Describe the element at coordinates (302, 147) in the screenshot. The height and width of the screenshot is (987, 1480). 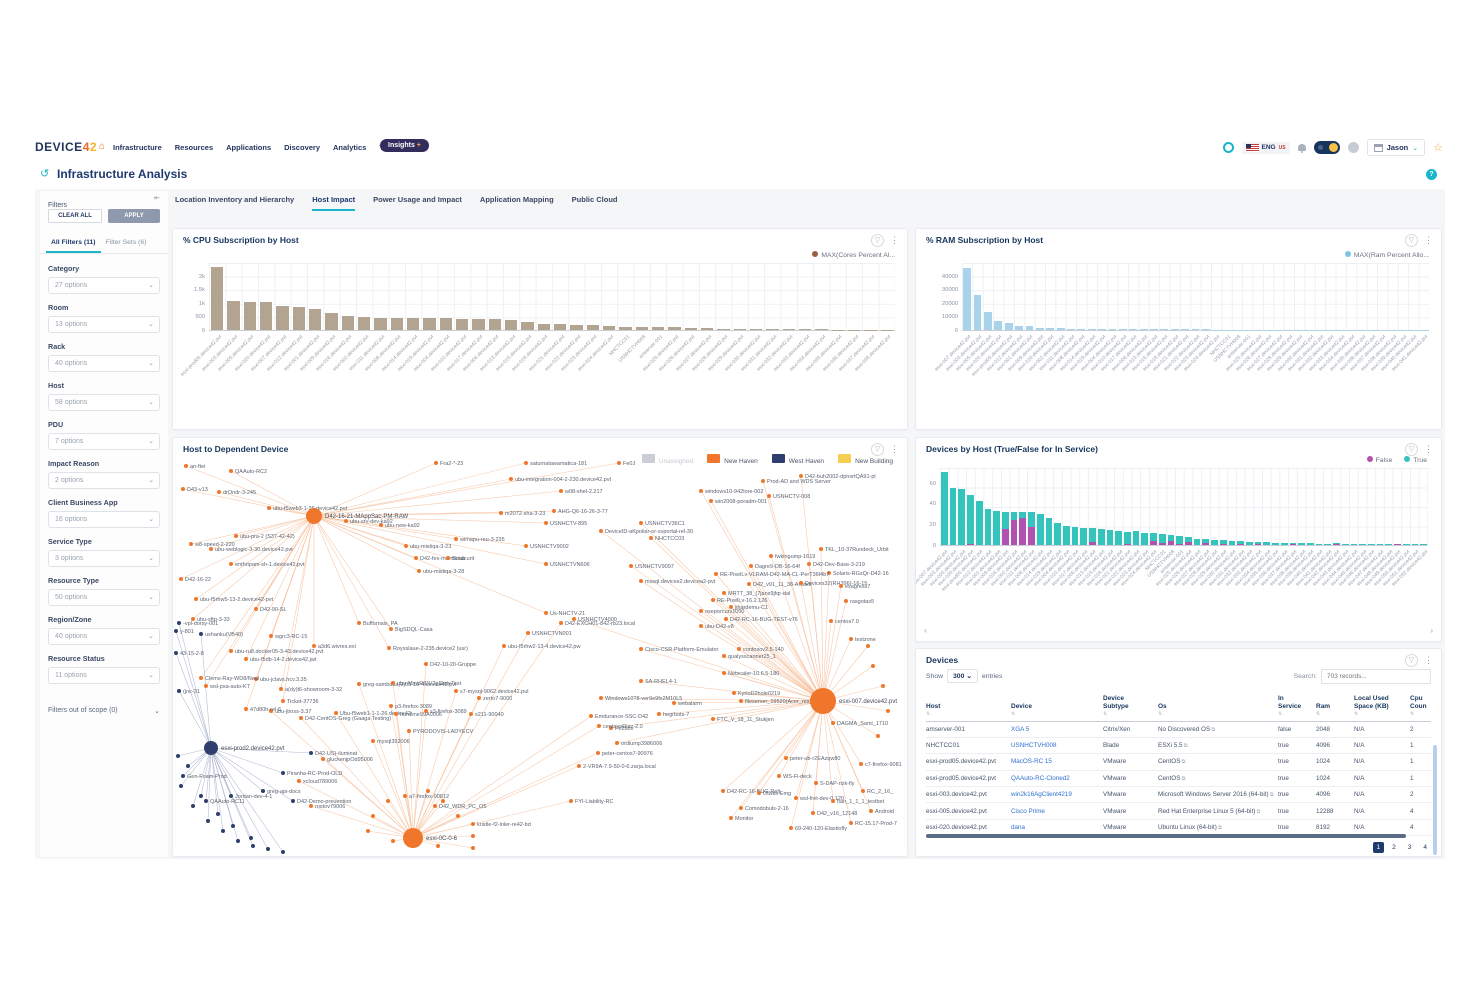
I see `nav-item-discovery: Discovery` at that location.